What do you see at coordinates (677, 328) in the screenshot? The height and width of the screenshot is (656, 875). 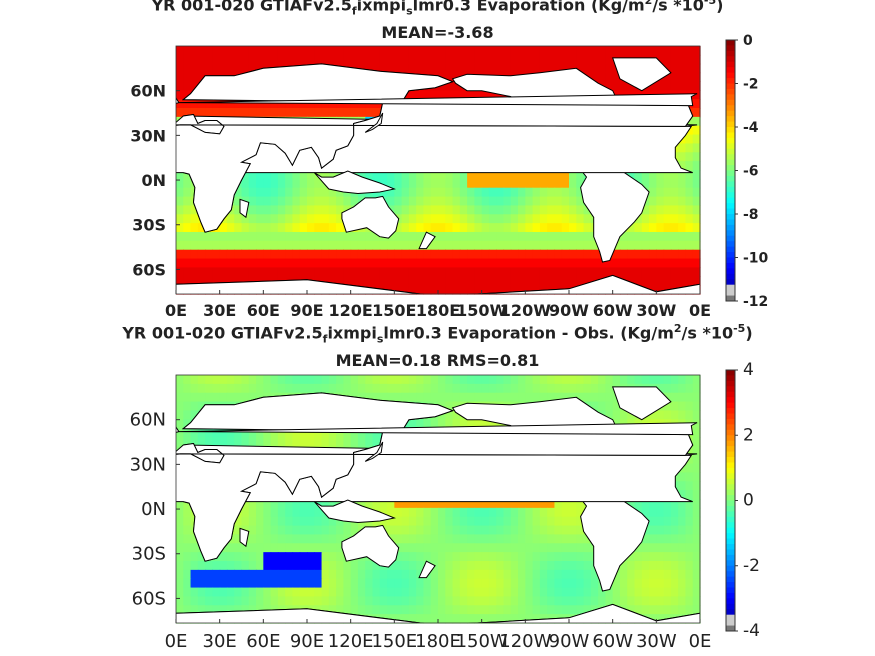 I see `chart2-title-sup: 2` at bounding box center [677, 328].